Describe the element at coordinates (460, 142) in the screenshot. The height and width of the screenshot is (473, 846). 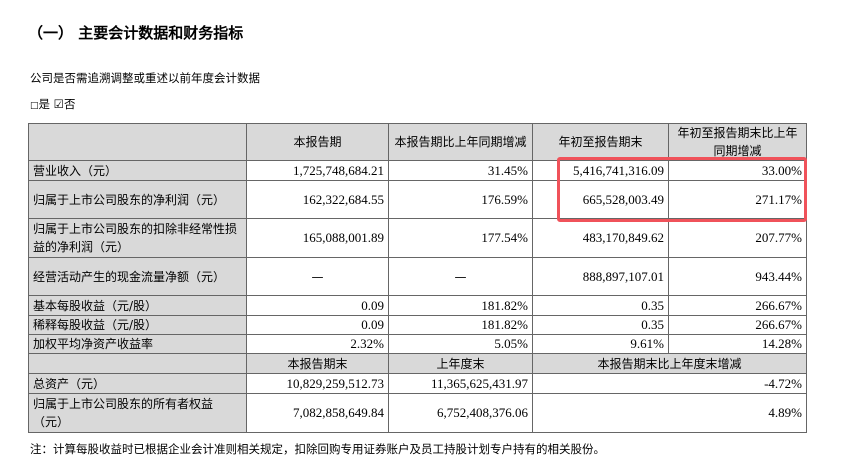
I see `header-cell: 本报告期比上年同期增减` at that location.